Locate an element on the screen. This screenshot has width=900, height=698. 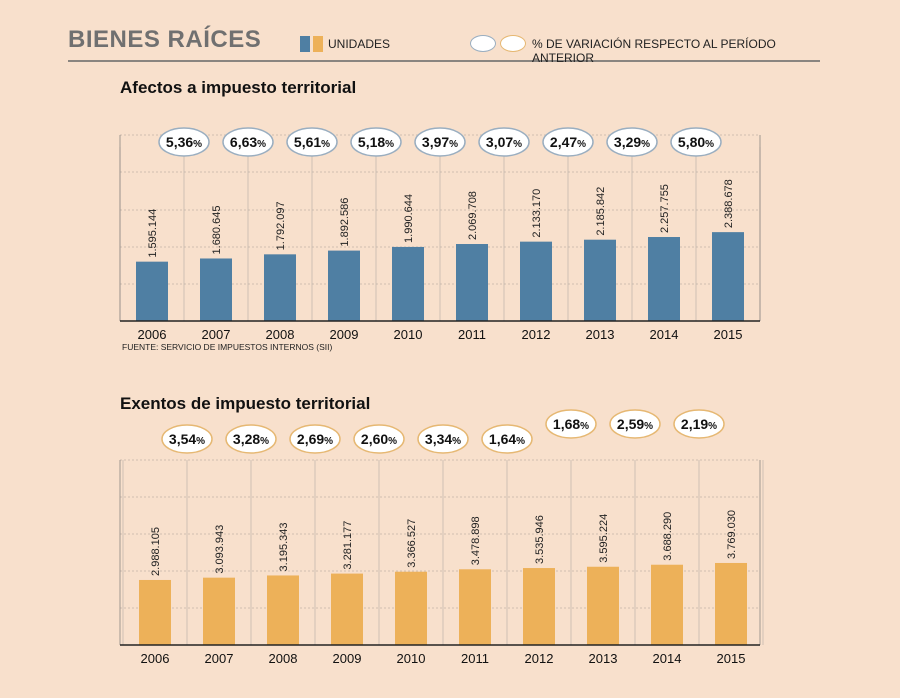
value-label-exentos-2011: 3.478.898 is located at coordinates (476, 540).